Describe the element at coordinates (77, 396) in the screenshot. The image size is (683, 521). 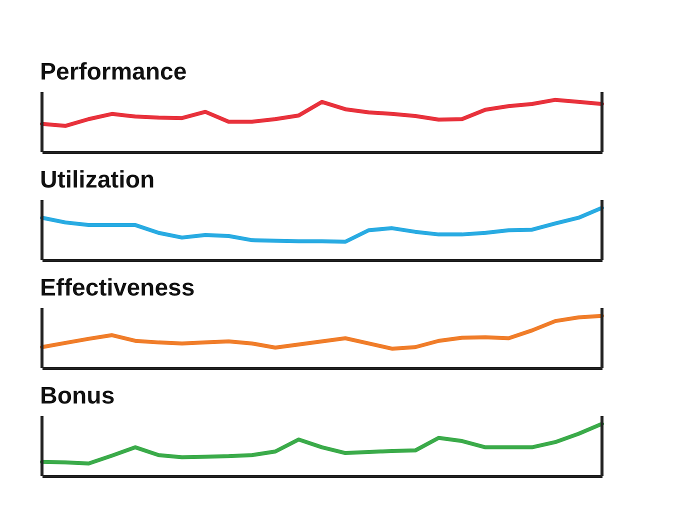
I see `chart-title: Bonus` at that location.